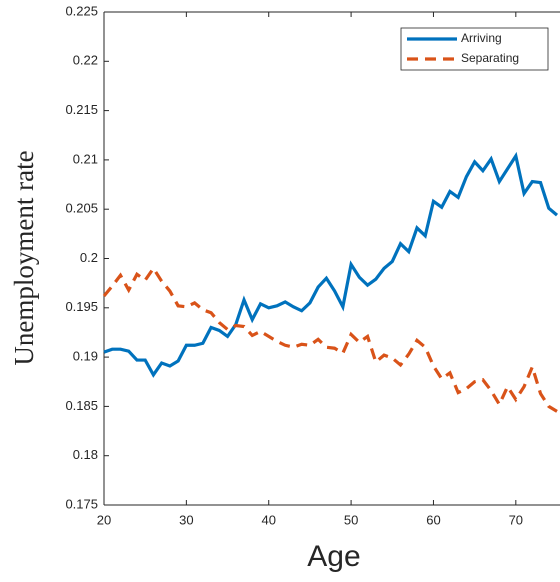 This screenshot has height=582, width=560. I want to click on y-tick-label: 0.215, so click(81, 109).